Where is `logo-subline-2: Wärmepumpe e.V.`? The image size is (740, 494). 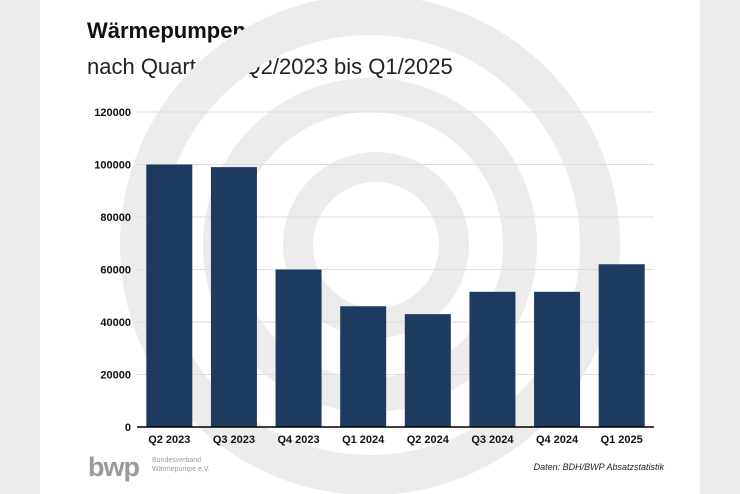 logo-subline-2: Wärmepumpe e.V. is located at coordinates (181, 469).